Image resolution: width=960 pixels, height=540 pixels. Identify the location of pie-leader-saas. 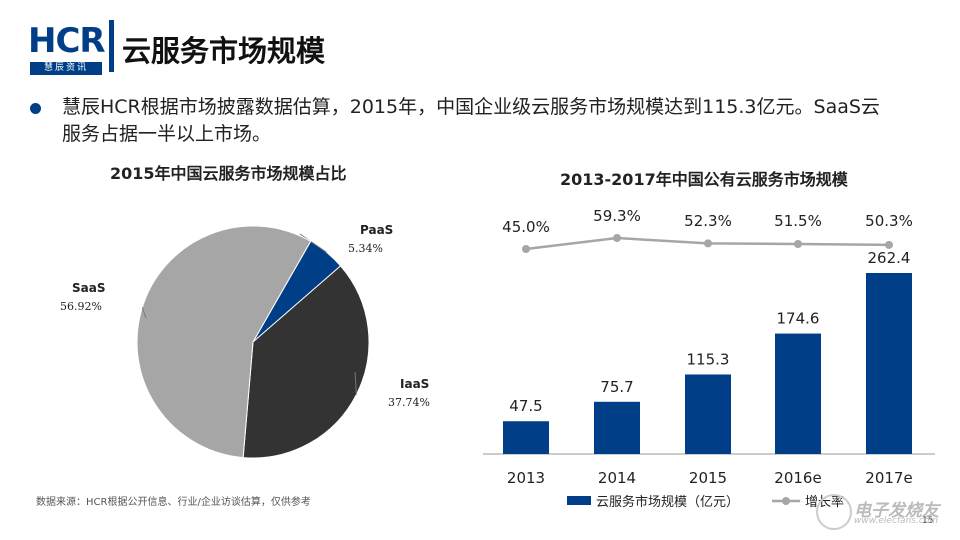
(144, 313).